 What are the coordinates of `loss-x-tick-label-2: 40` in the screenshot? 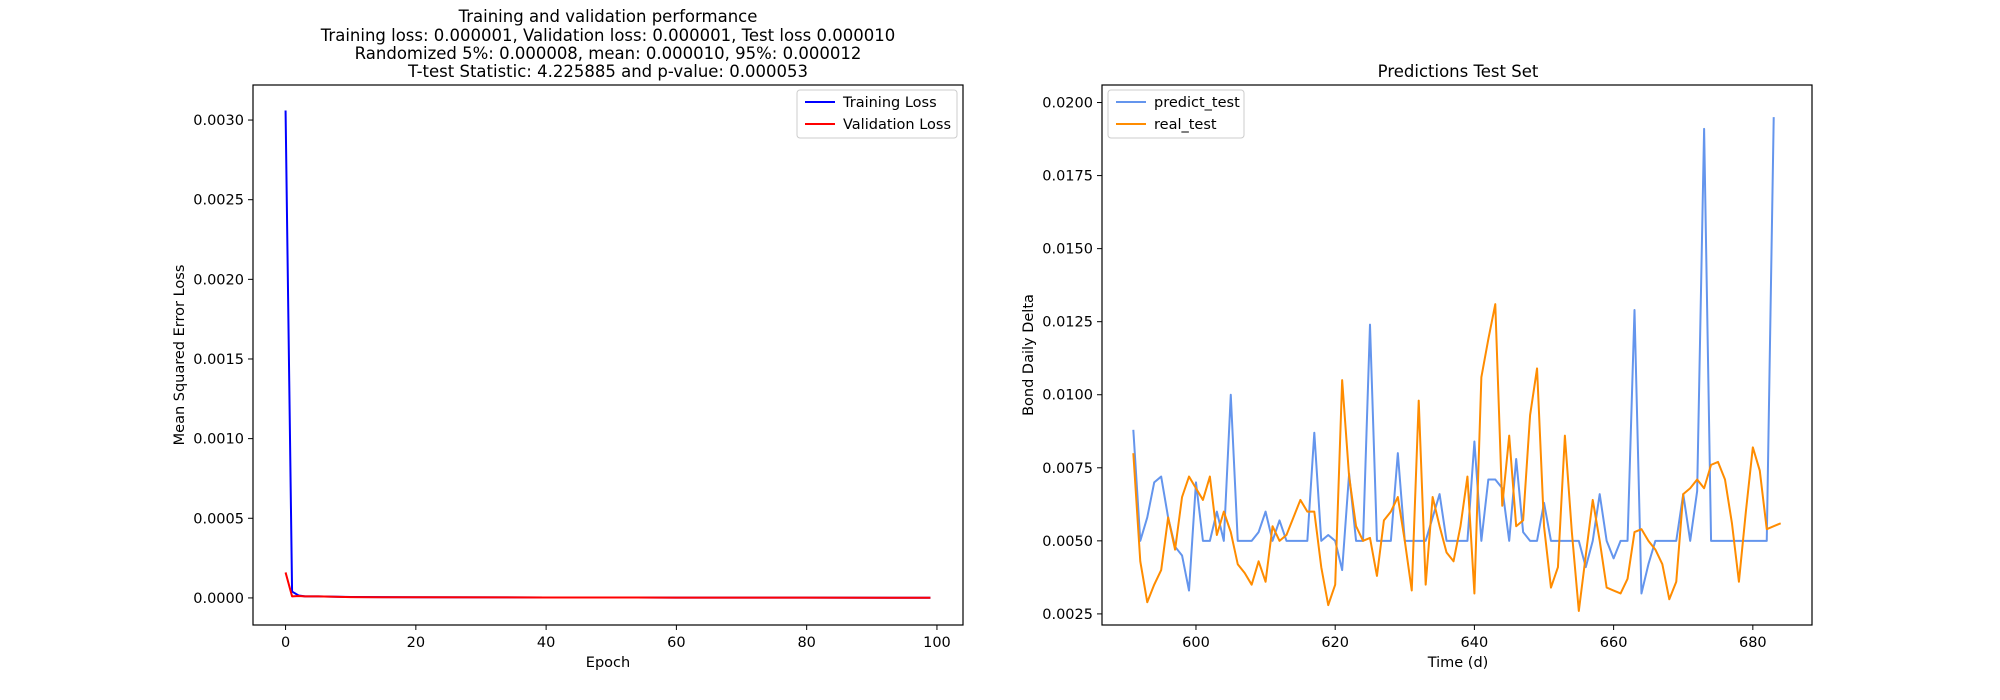 It's located at (546, 643).